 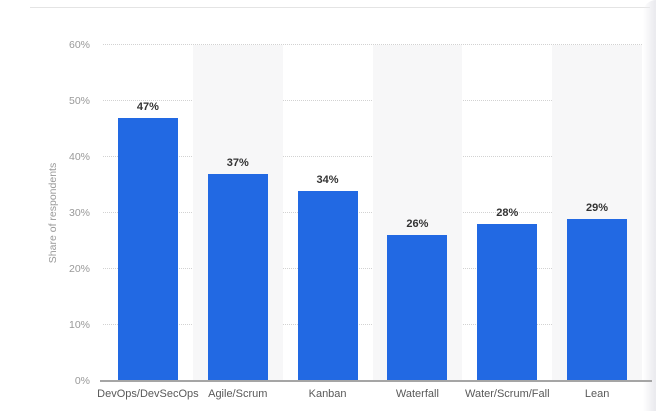 I want to click on y-axis-ticks: 0% 10% 20% 30% 40% 50% 60%, so click(x=73, y=213).